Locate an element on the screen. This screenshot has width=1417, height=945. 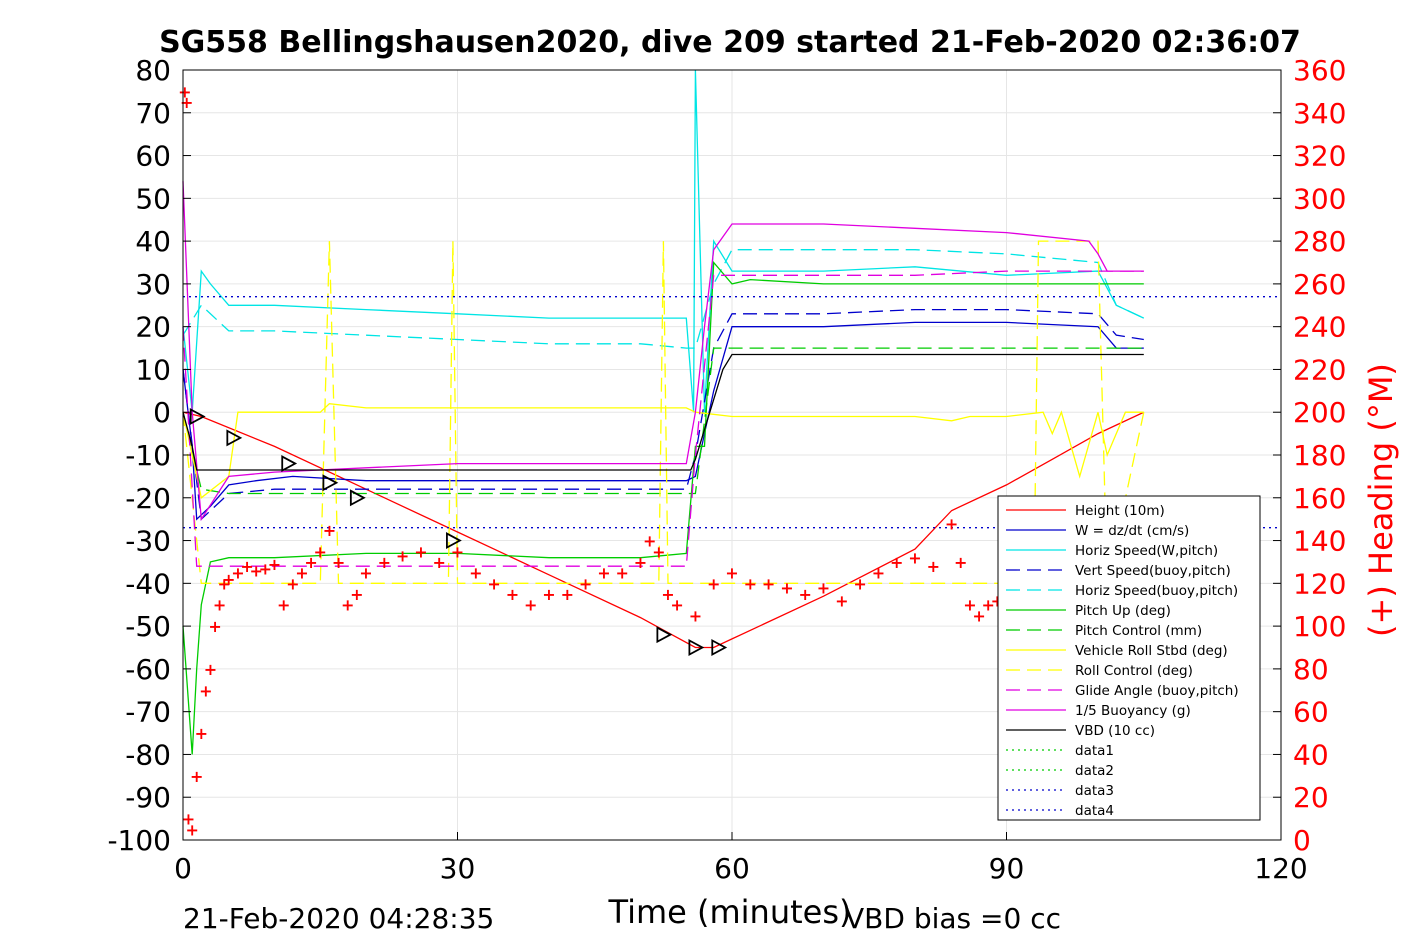
x-tick-label: 0 is located at coordinates (183, 868).